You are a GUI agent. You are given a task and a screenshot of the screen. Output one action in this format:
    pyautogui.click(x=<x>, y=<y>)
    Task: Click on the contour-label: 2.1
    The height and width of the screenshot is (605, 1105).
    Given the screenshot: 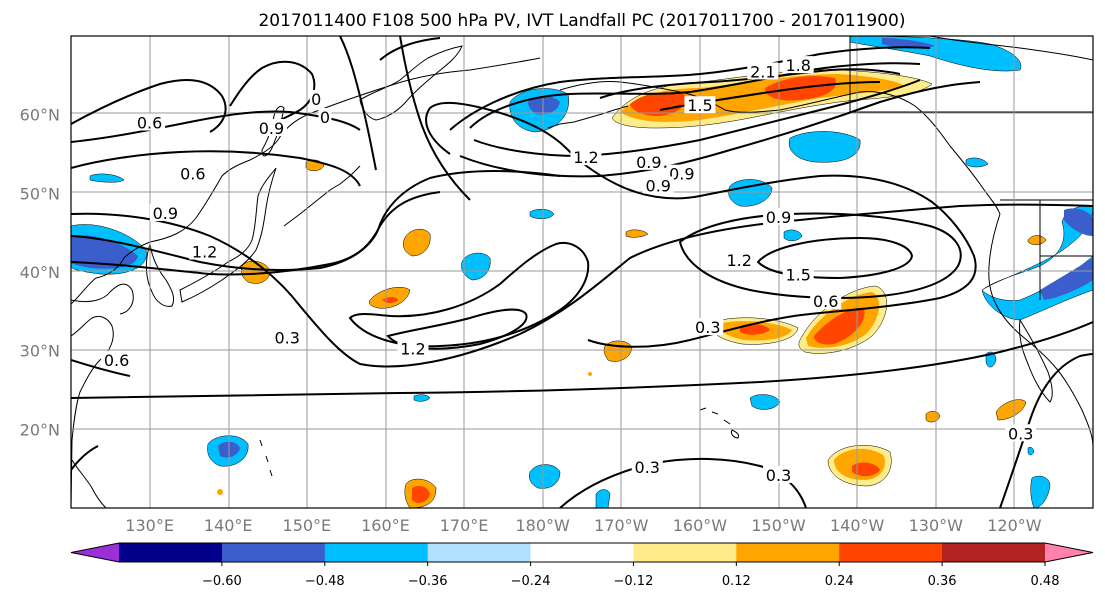 What is the action you would take?
    pyautogui.click(x=762, y=71)
    